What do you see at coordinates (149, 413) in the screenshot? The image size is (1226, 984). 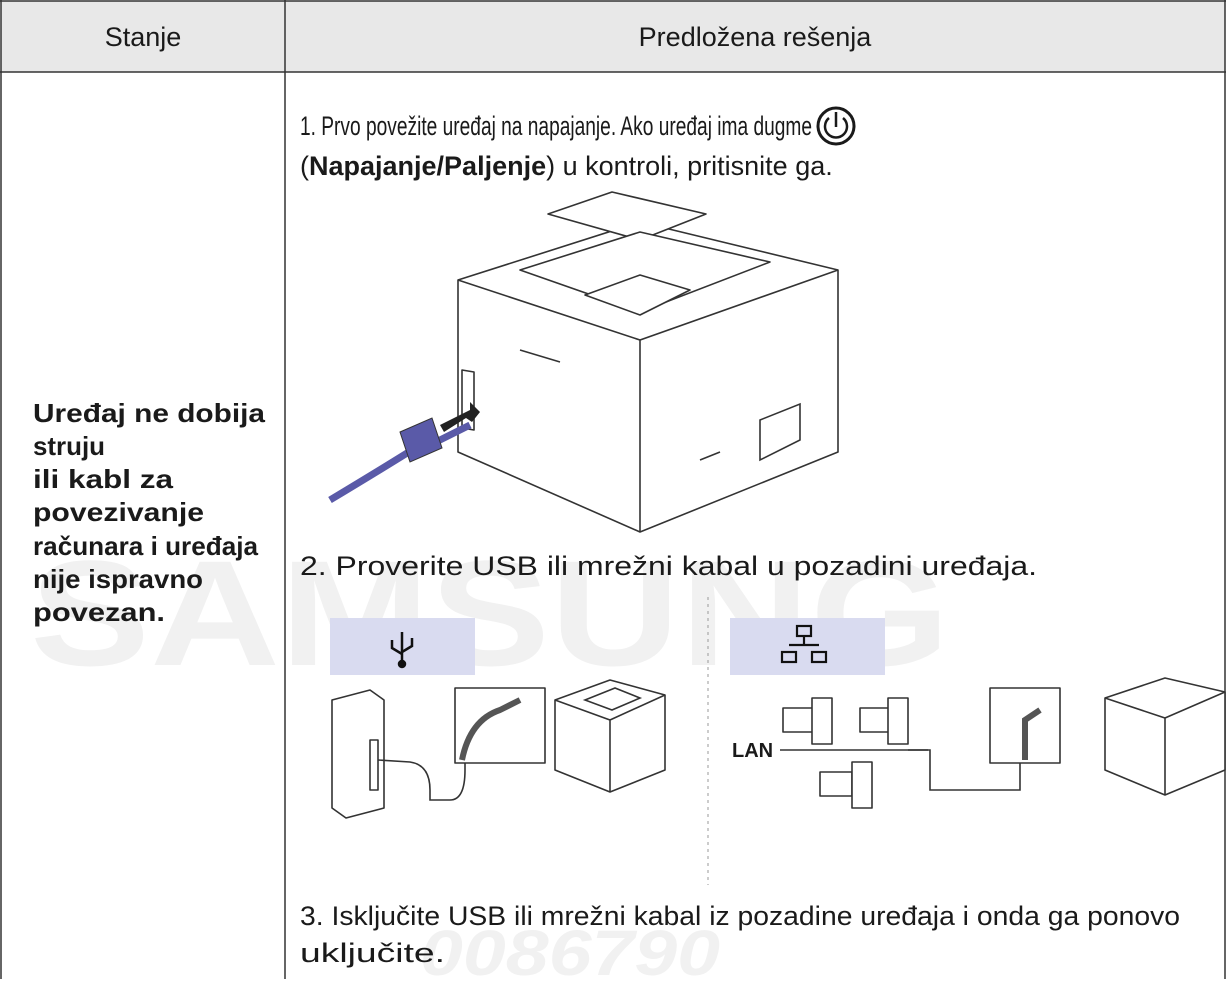 I see `condition-line: Uređaj ne dobija` at bounding box center [149, 413].